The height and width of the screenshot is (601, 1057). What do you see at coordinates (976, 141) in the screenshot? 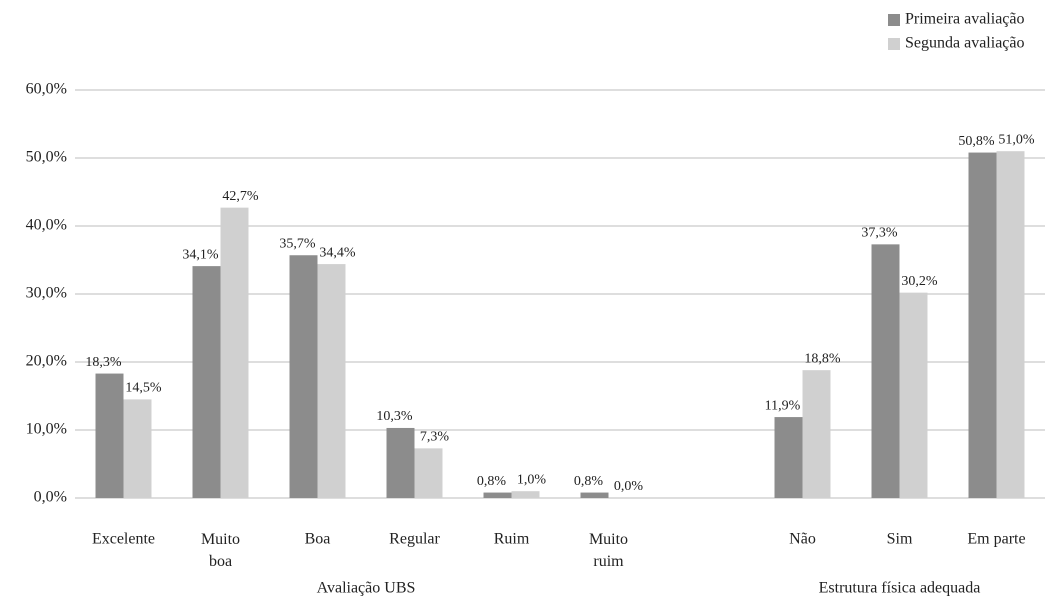
I see `value-label: 50,8%` at bounding box center [976, 141].